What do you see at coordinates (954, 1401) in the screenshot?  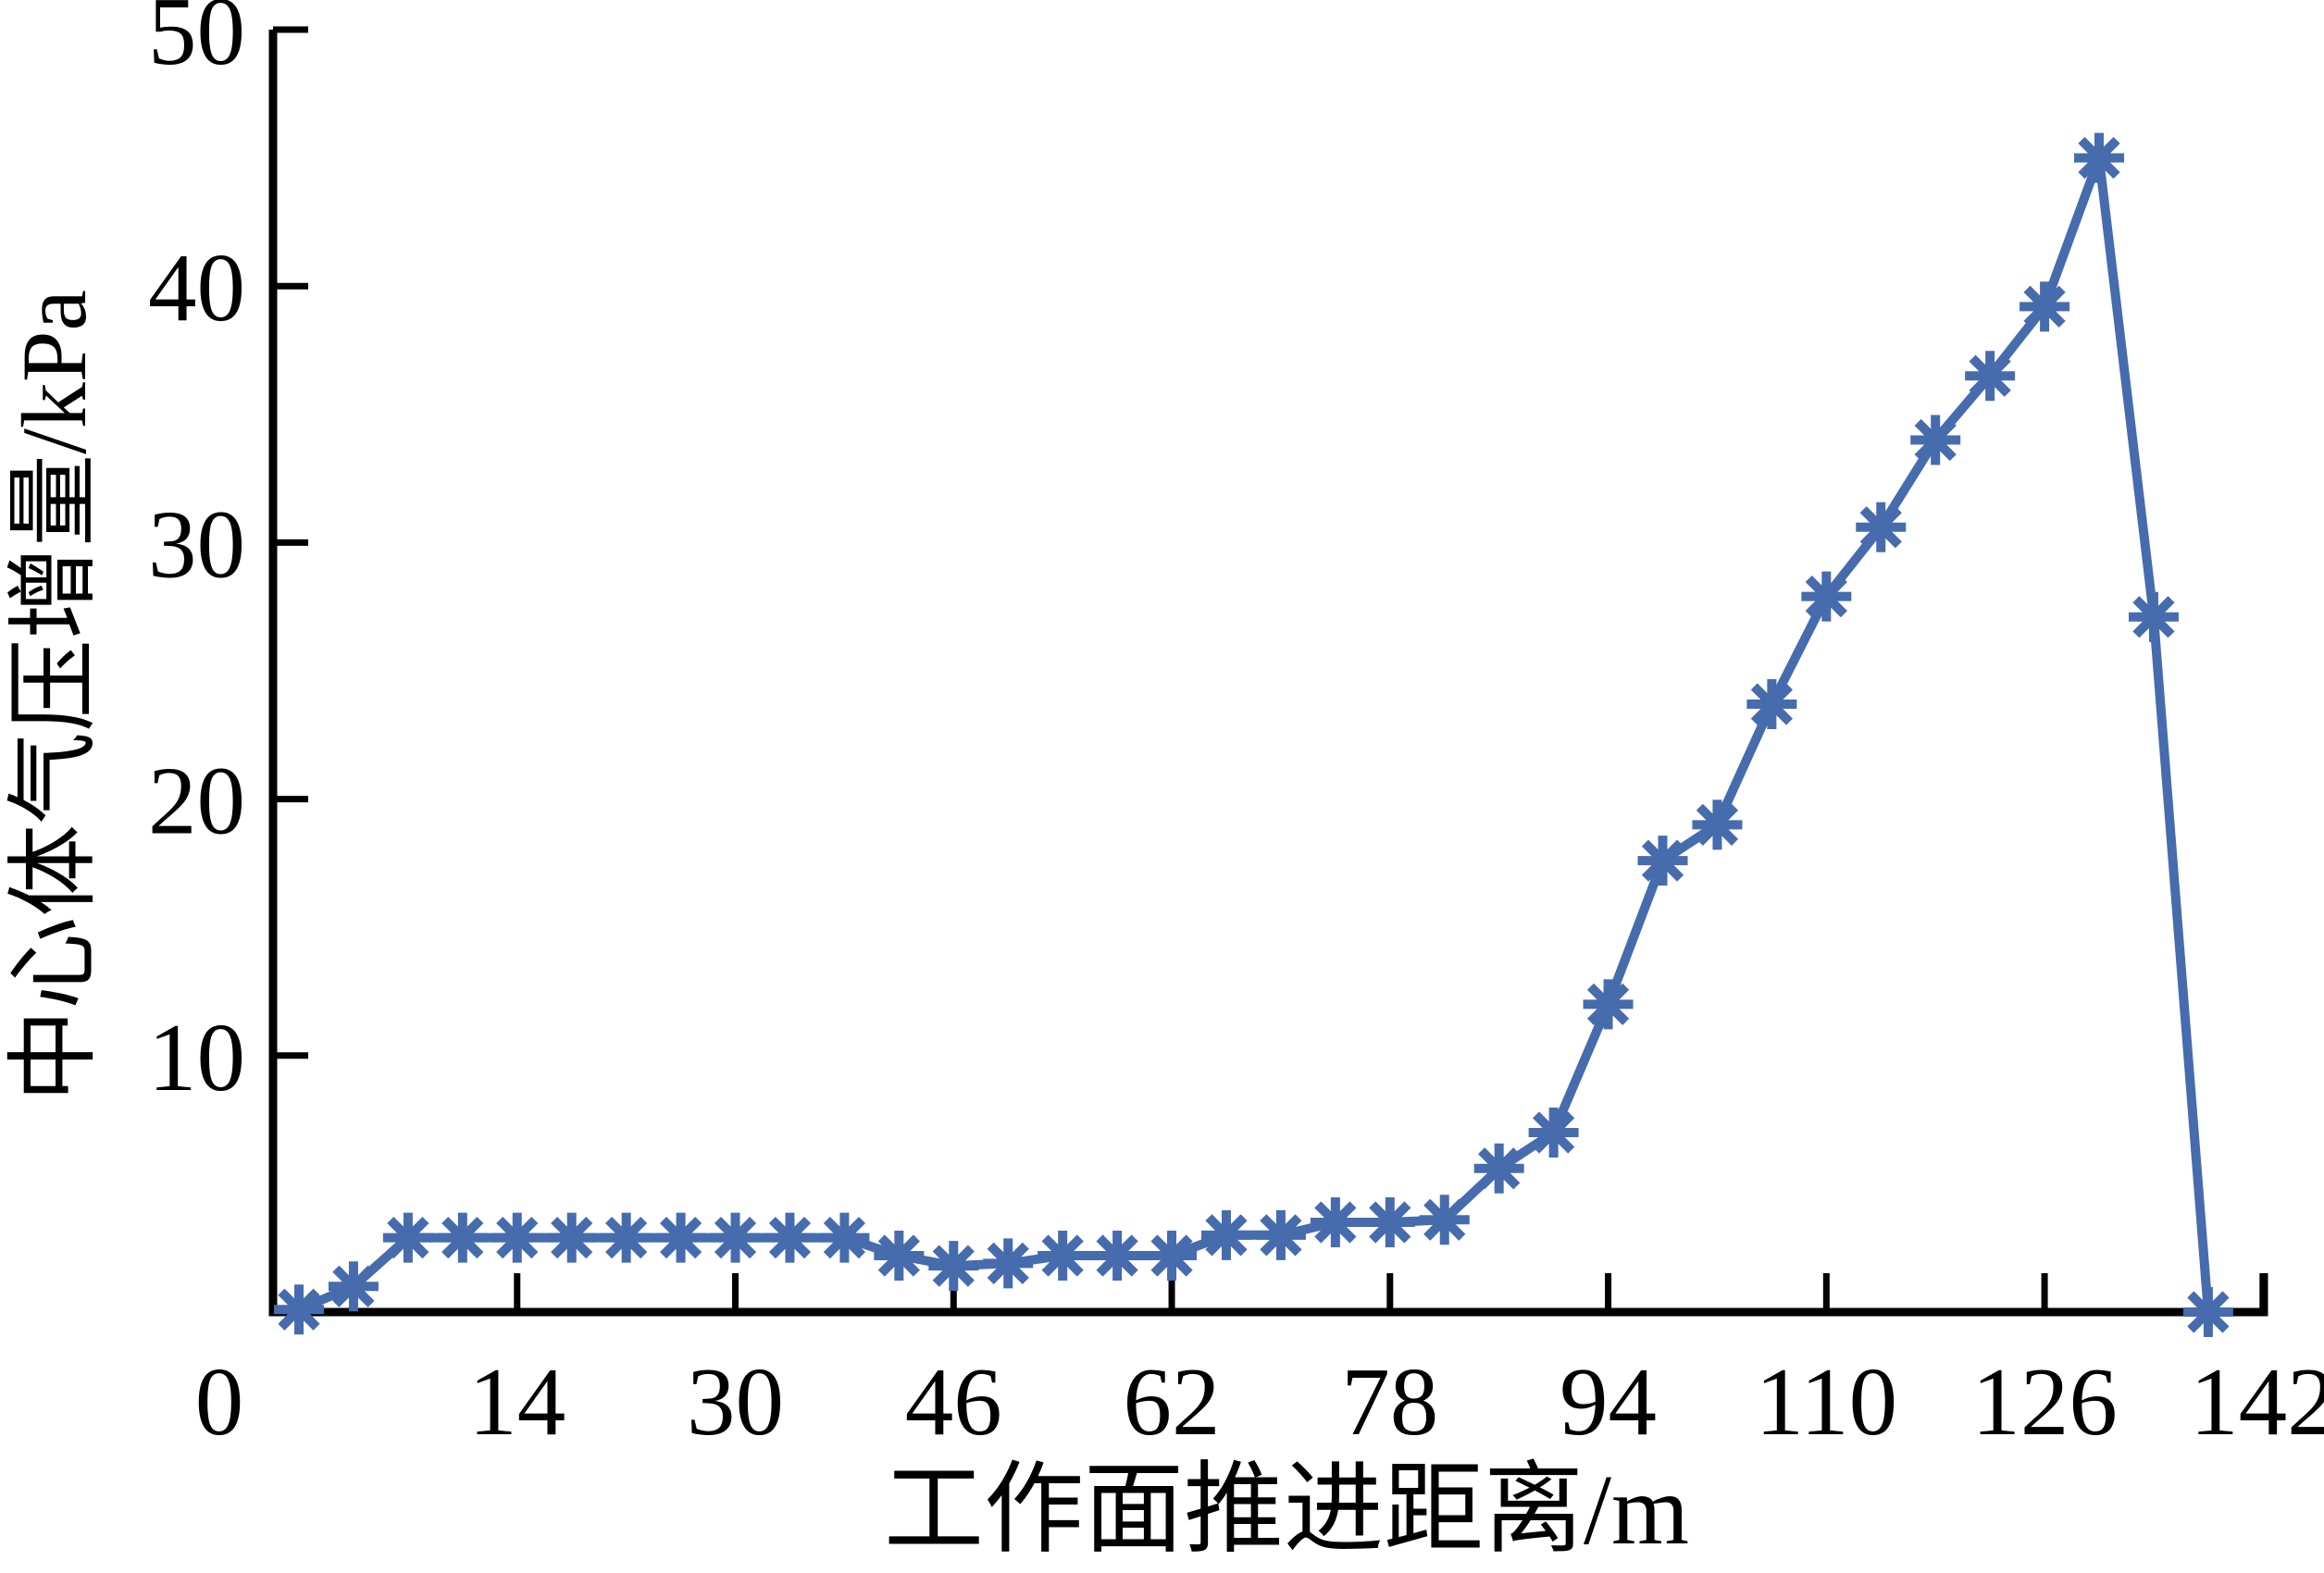 I see `x-axis-tick-label: 46` at bounding box center [954, 1401].